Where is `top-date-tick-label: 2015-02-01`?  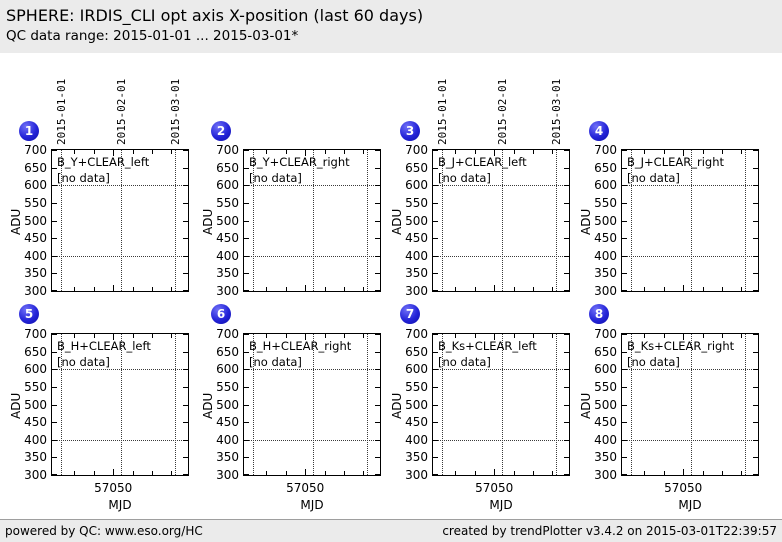 top-date-tick-label: 2015-02-01 is located at coordinates (121, 111).